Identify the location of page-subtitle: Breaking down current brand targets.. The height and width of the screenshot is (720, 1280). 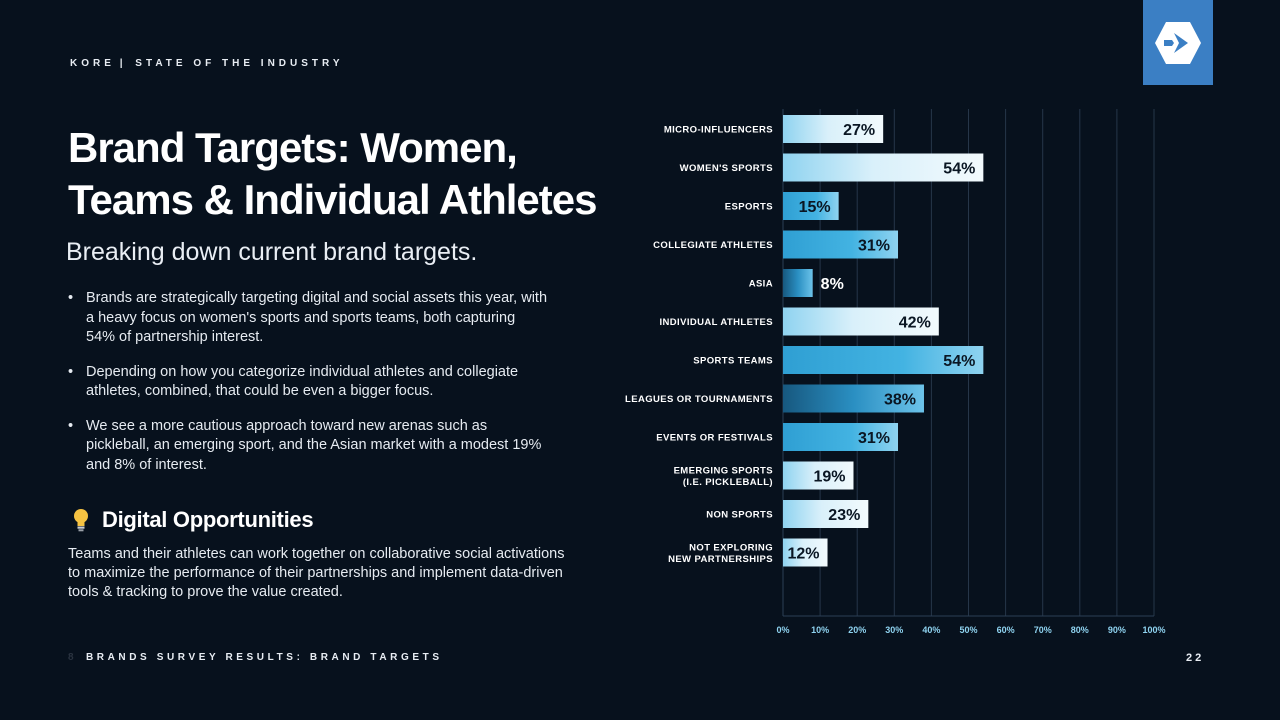
(272, 252).